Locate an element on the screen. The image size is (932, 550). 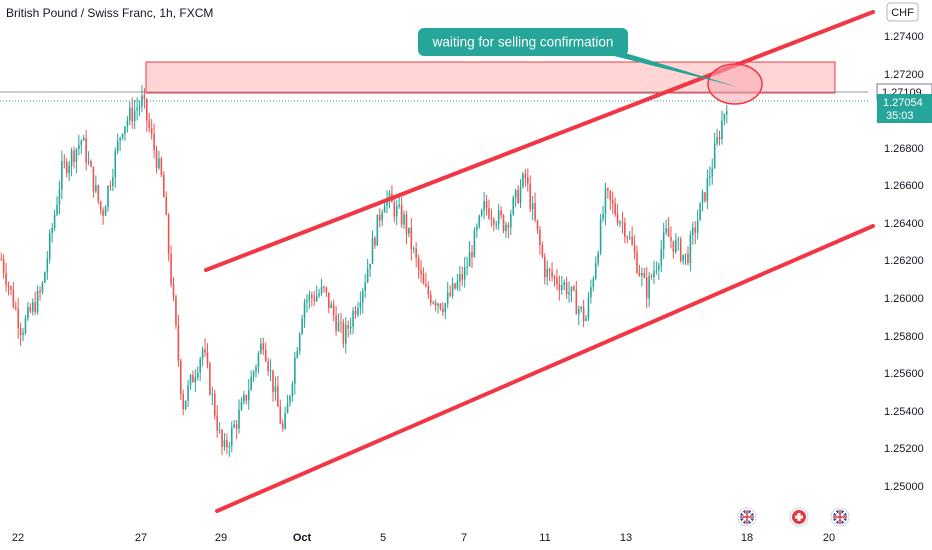
swiss-flag-icon is located at coordinates (799, 517).